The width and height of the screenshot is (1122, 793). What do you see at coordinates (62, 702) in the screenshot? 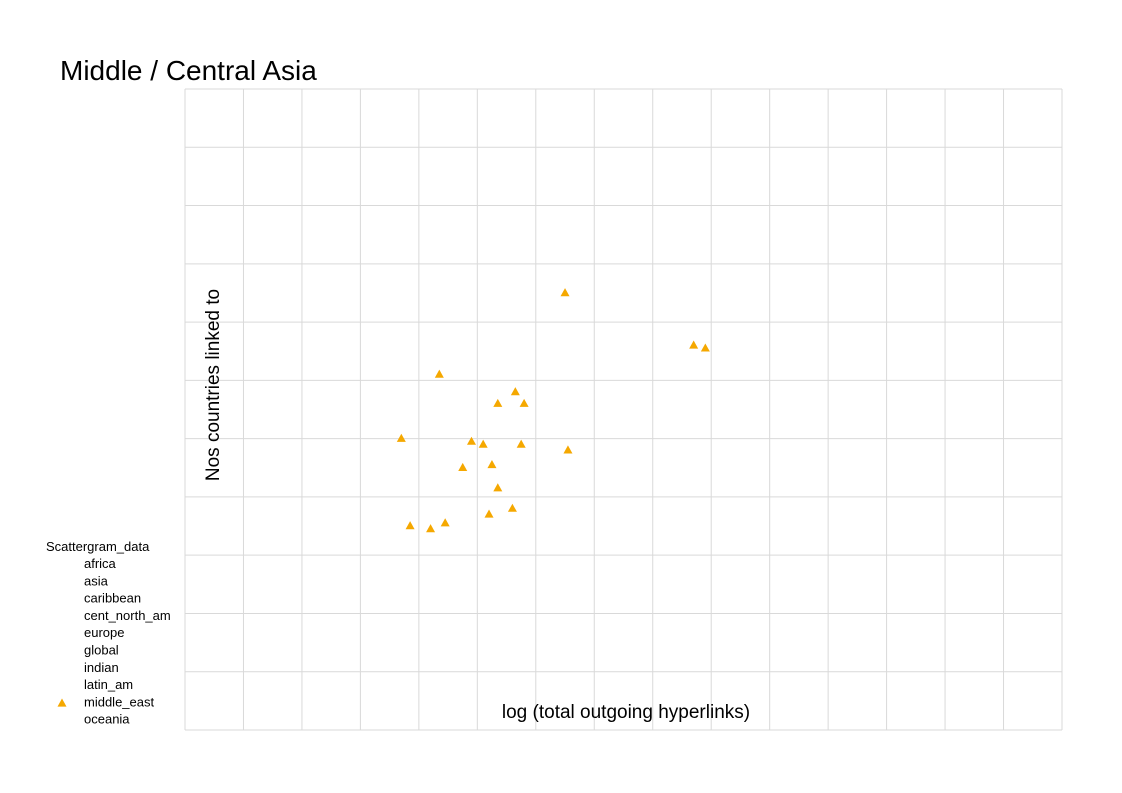
I see `legend-marker-triangle-icon` at bounding box center [62, 702].